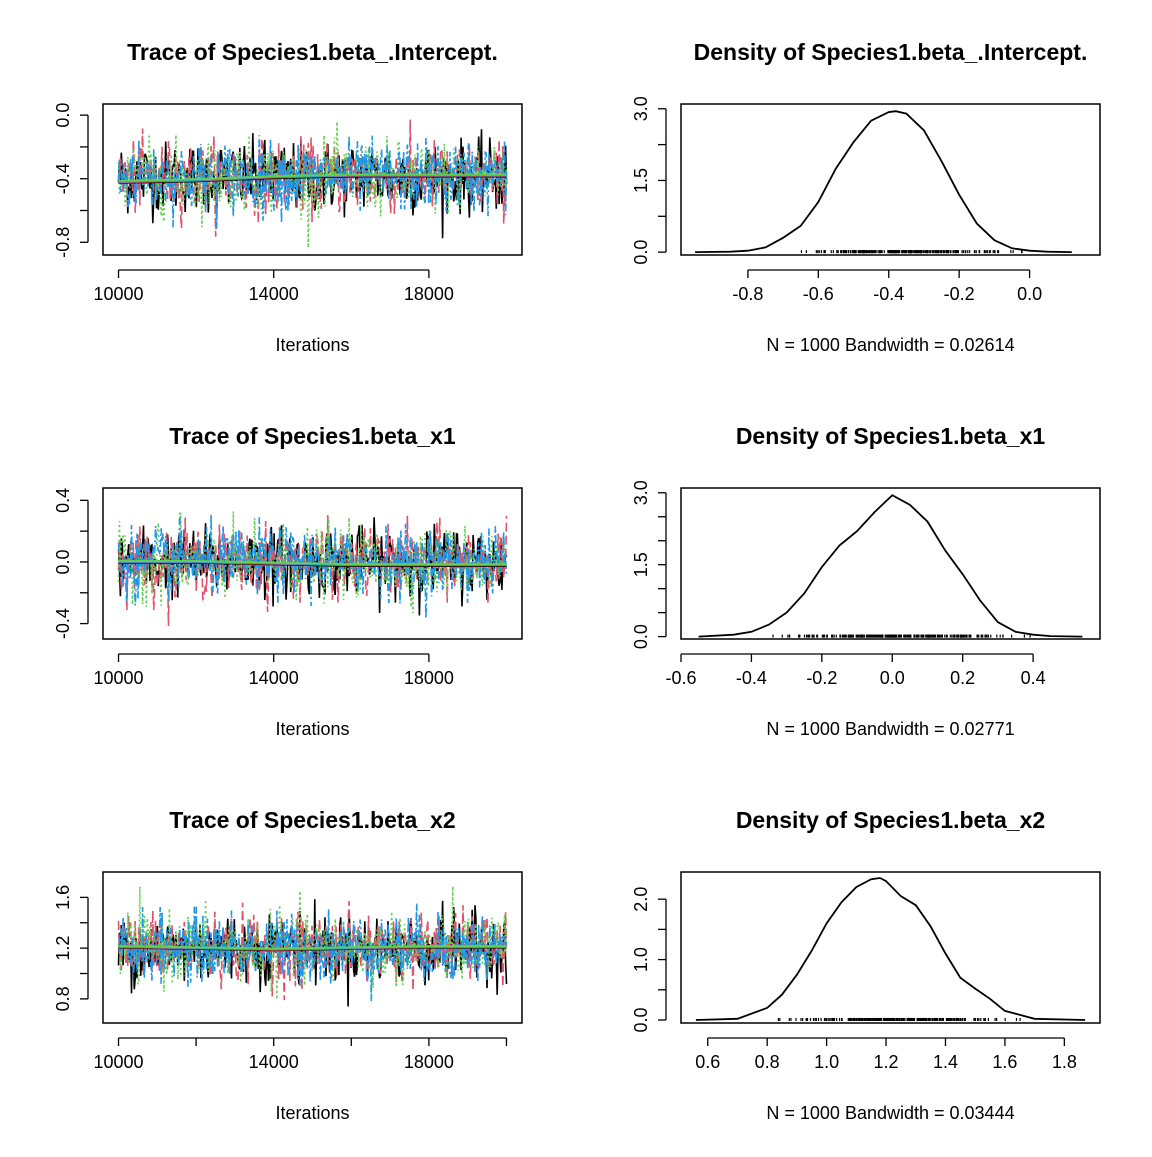 This screenshot has height=1157, width=1152. I want to click on panel-title: Trace of Species1.beta_.Intercept., so click(312, 52).